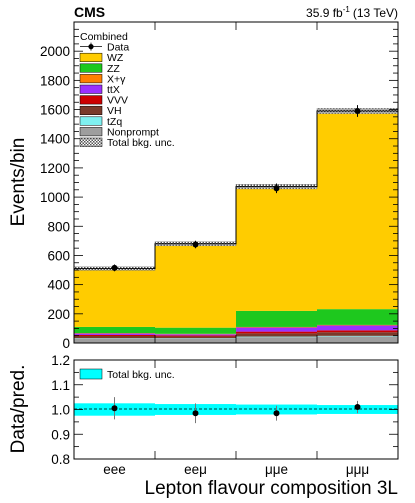 This screenshot has height=503, width=415. Describe the element at coordinates (60, 385) in the screenshot. I see `ratio-ytick-label-3: 1.1` at that location.